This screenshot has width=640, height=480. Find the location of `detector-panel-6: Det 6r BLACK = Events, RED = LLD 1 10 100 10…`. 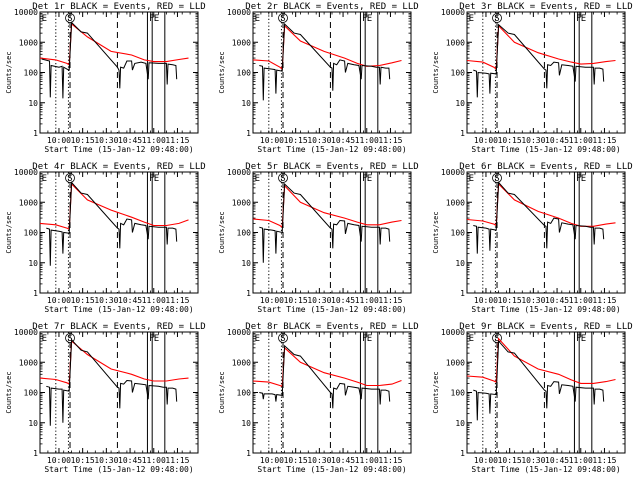

detector-panel-6: Det 6r BLACK = Events, RED = LLD 1 10 100 10… is located at coordinates (532, 238).